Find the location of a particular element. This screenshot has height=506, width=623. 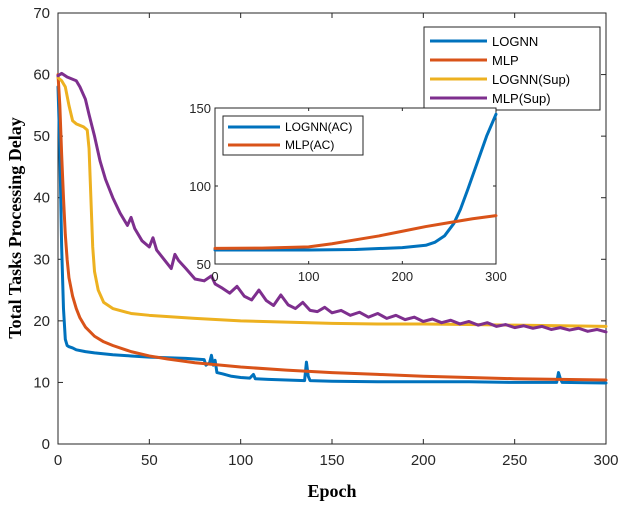

main-x-tick-label: 50 is located at coordinates (149, 460).